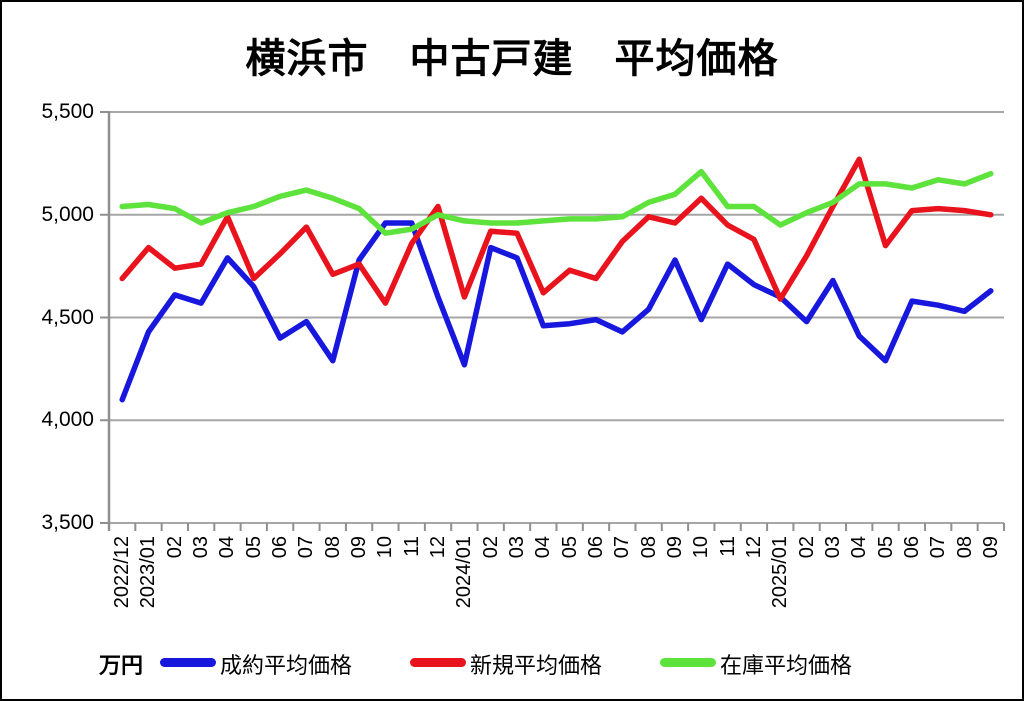 The image size is (1024, 701). I want to click on legend-dash-new, so click(438, 662).